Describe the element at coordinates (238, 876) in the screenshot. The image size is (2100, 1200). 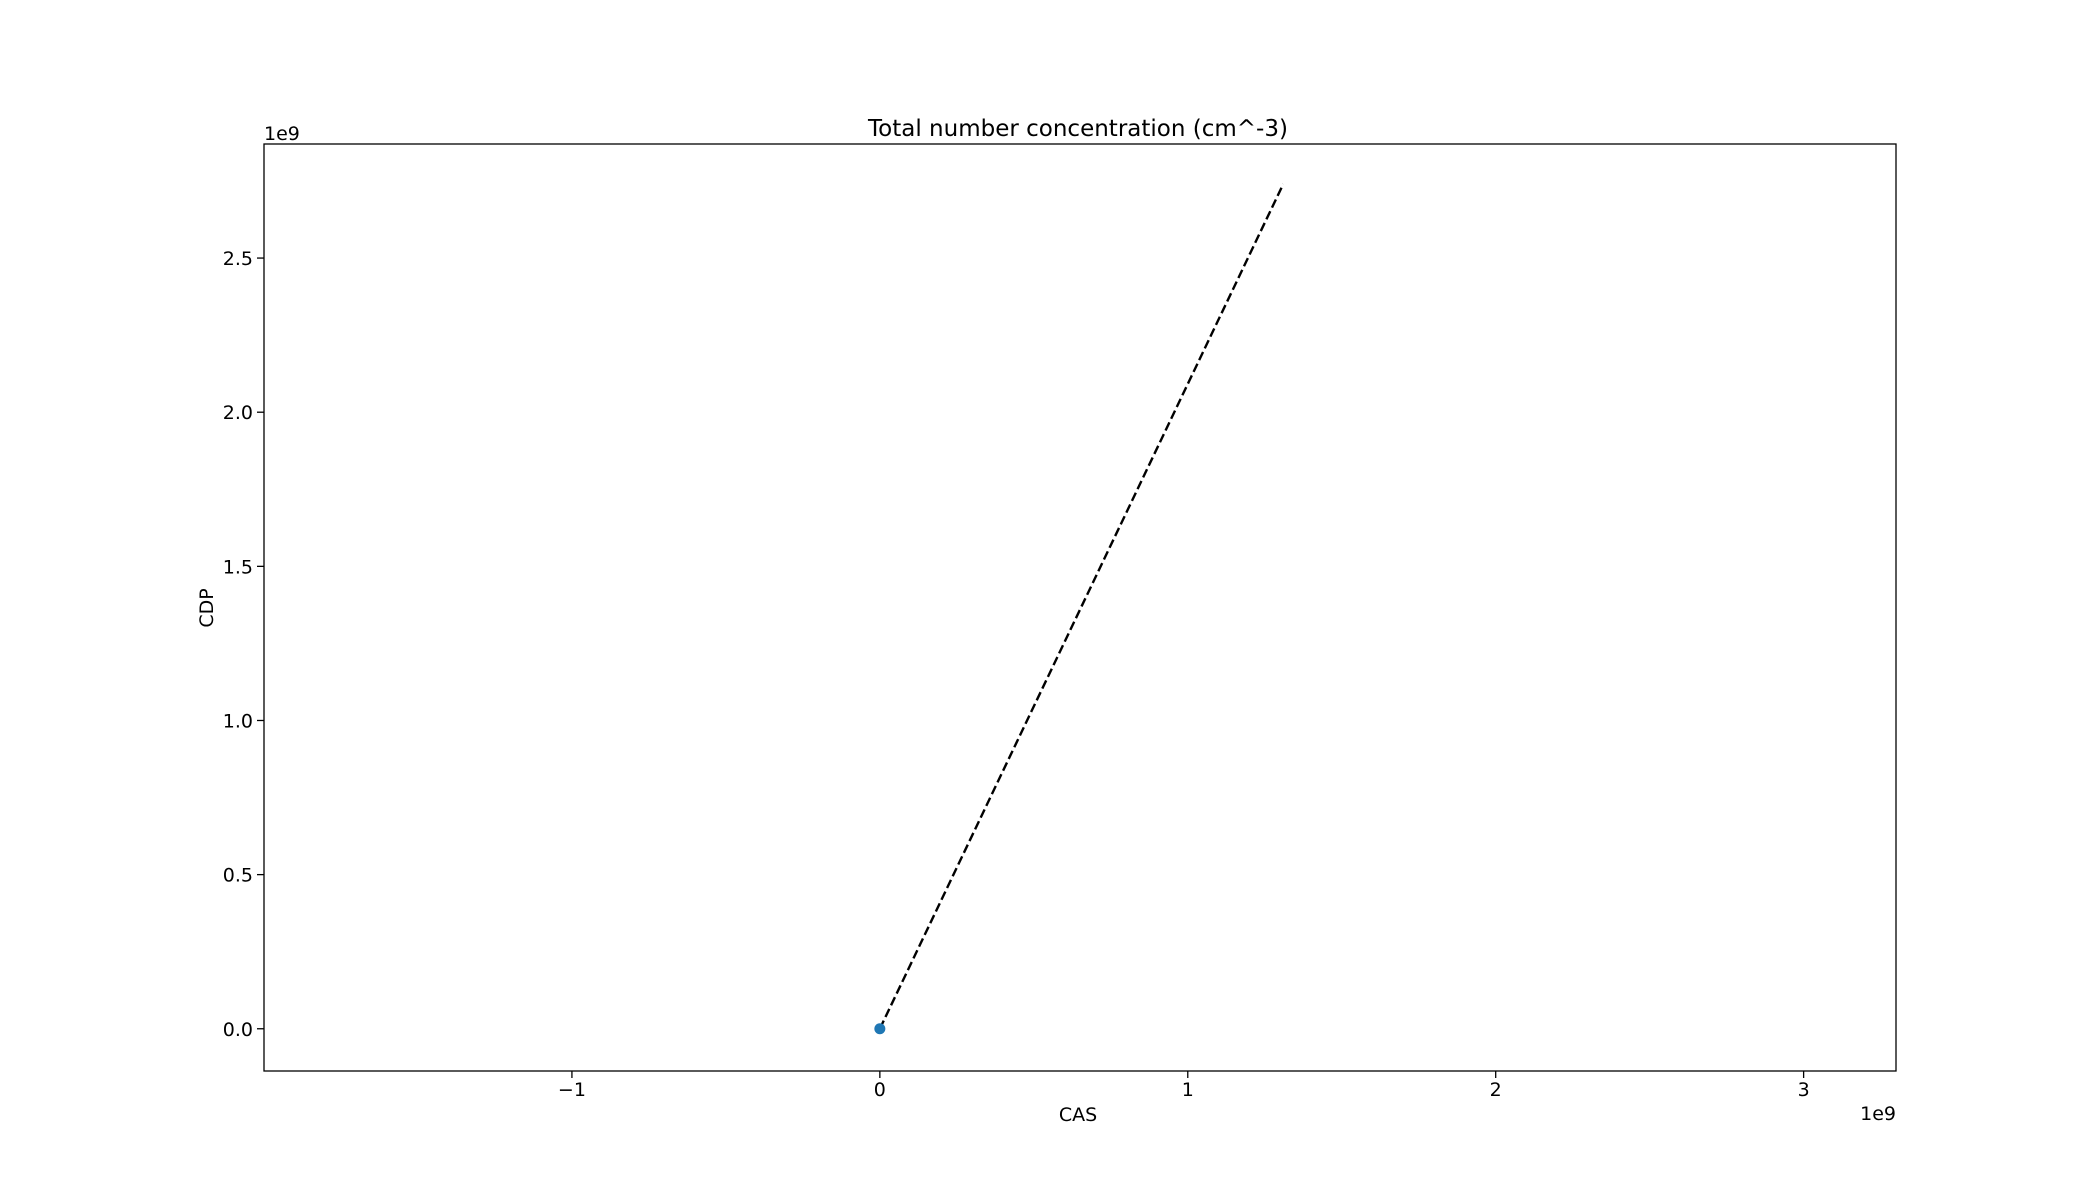
I see `y-tick-label: 0.5` at that location.